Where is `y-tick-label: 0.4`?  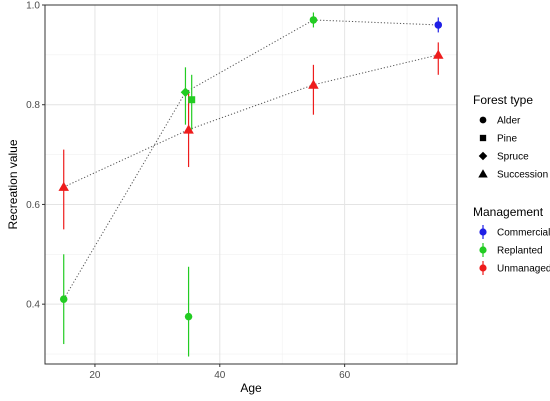 y-tick-label: 0.4 is located at coordinates (33, 305).